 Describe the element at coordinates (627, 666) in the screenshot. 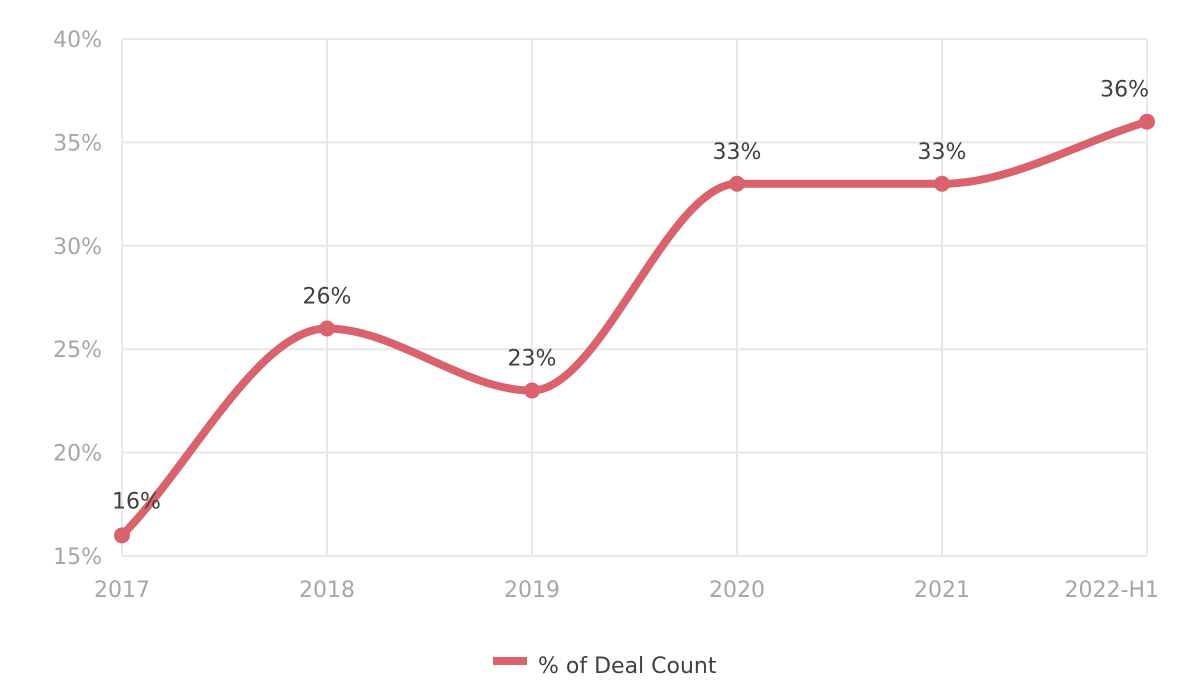

I see `legend-label: % of Deal Count` at that location.